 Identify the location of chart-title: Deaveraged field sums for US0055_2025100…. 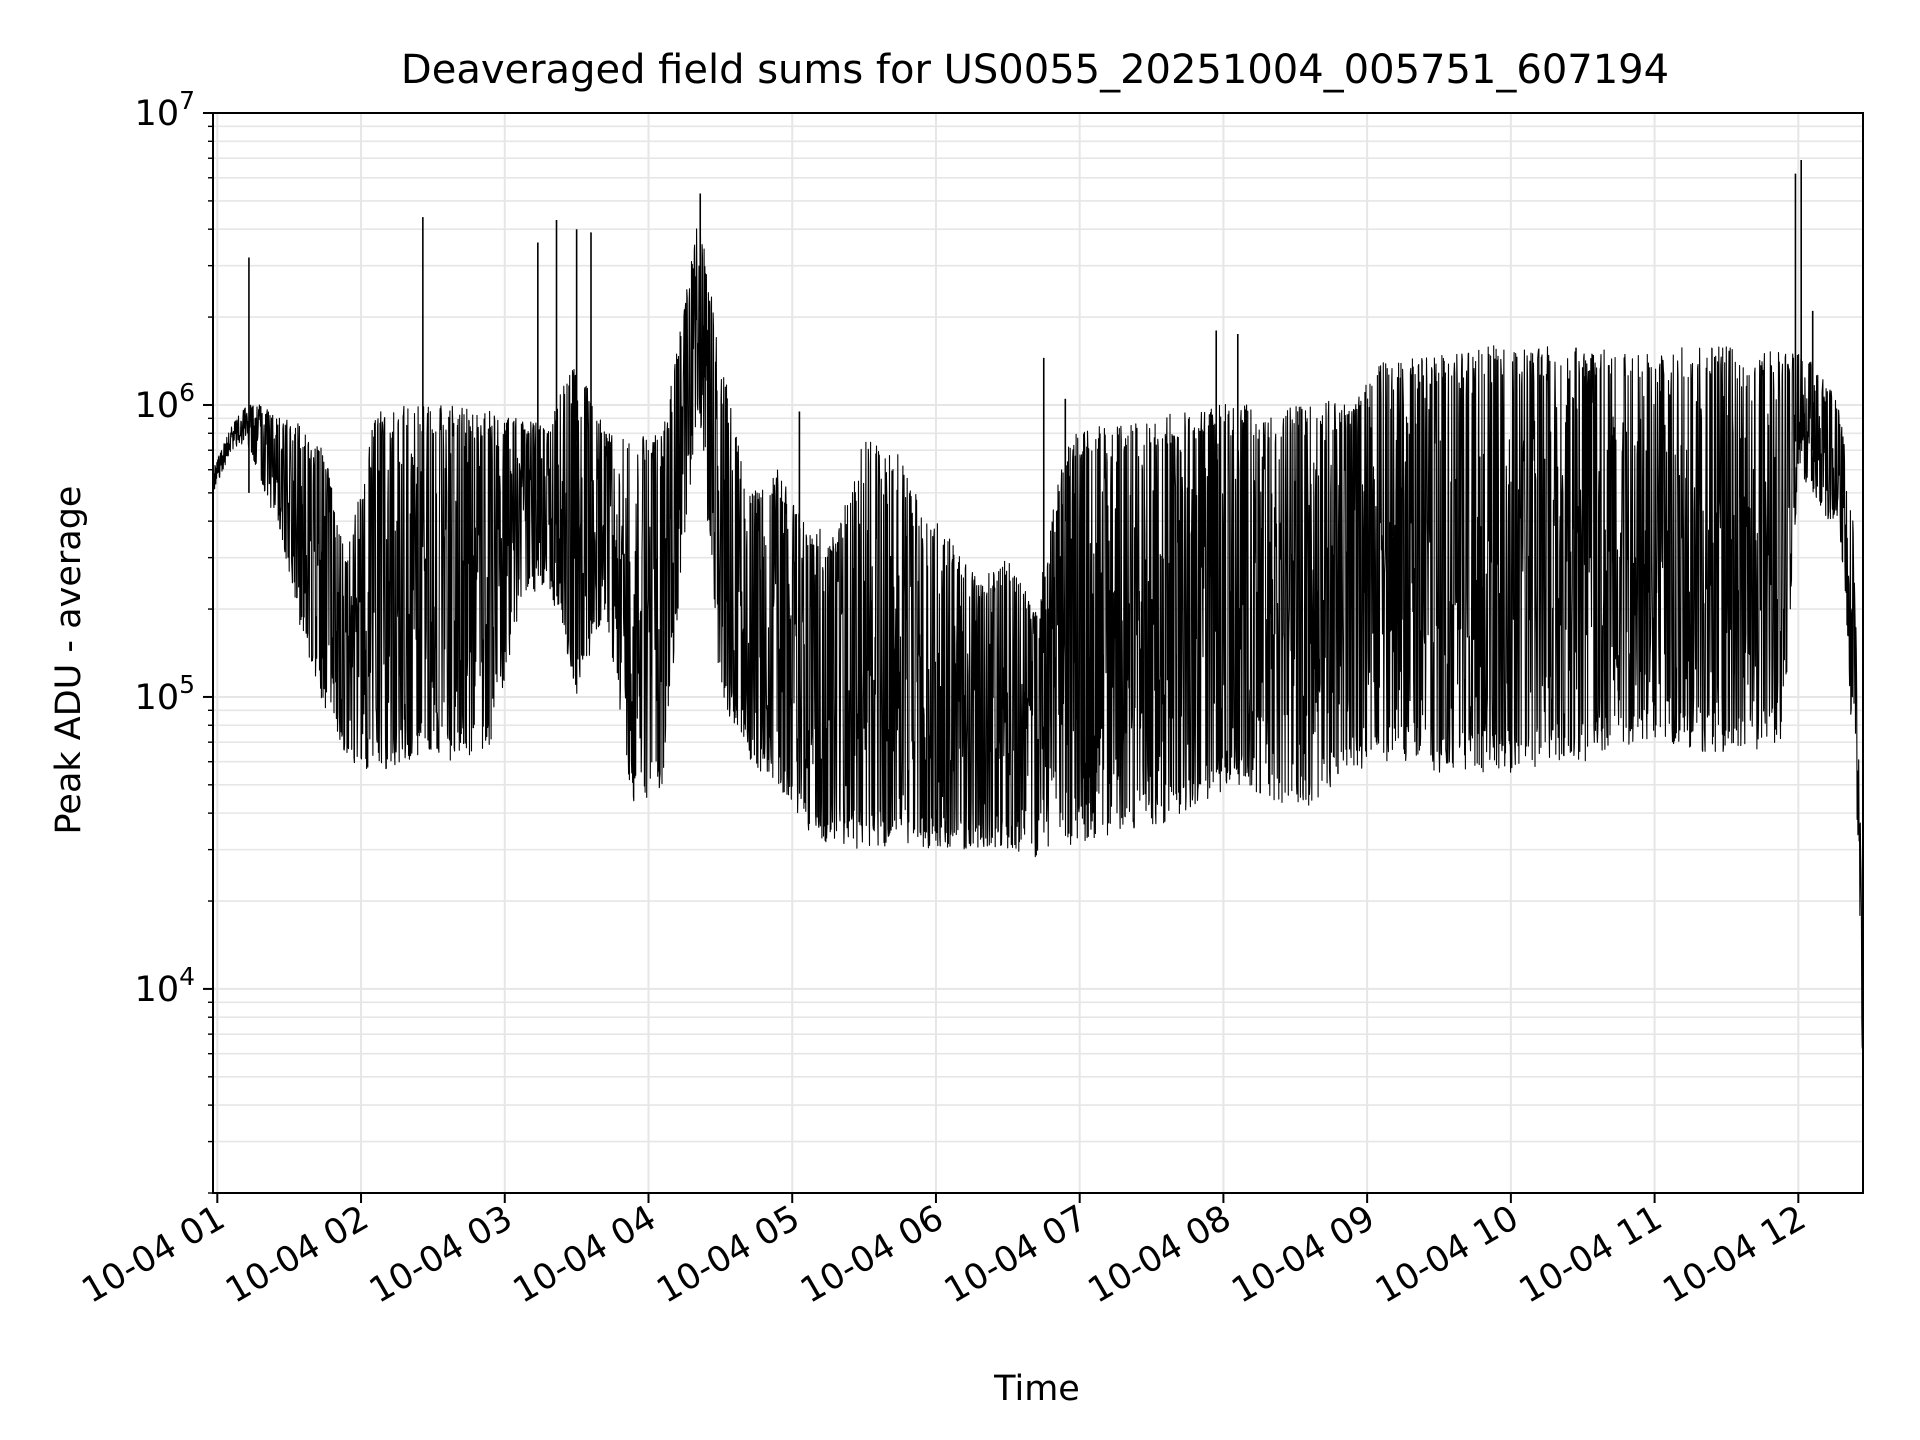
(1035, 70).